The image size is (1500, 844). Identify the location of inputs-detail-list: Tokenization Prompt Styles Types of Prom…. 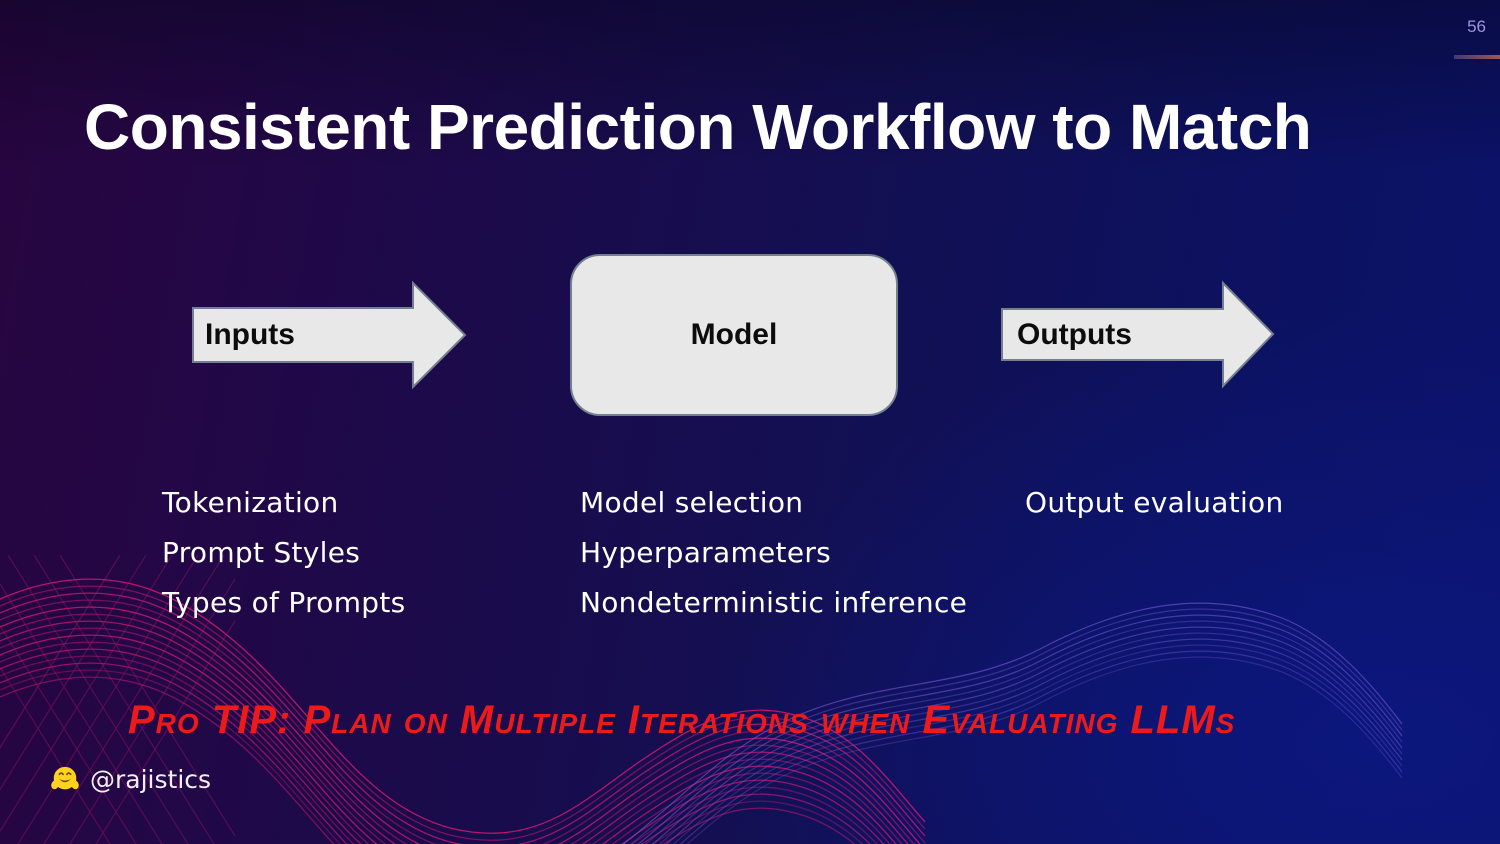
(284, 553).